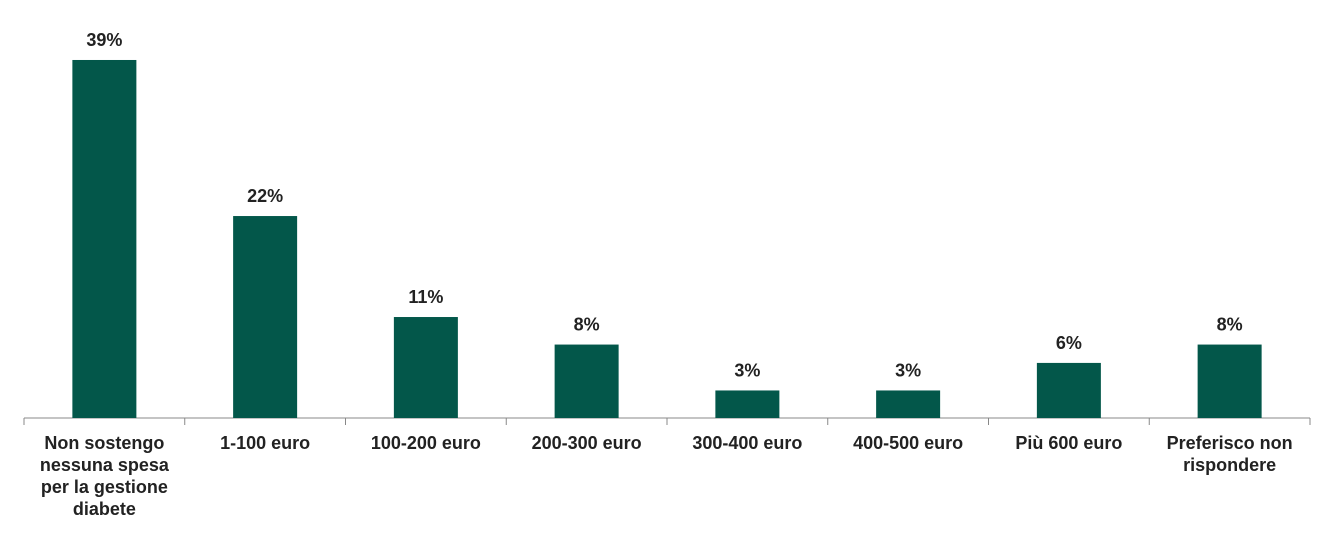 The height and width of the screenshot is (541, 1335). Describe the element at coordinates (265, 443) in the screenshot. I see `x-tick-label: 1-100 euro` at that location.